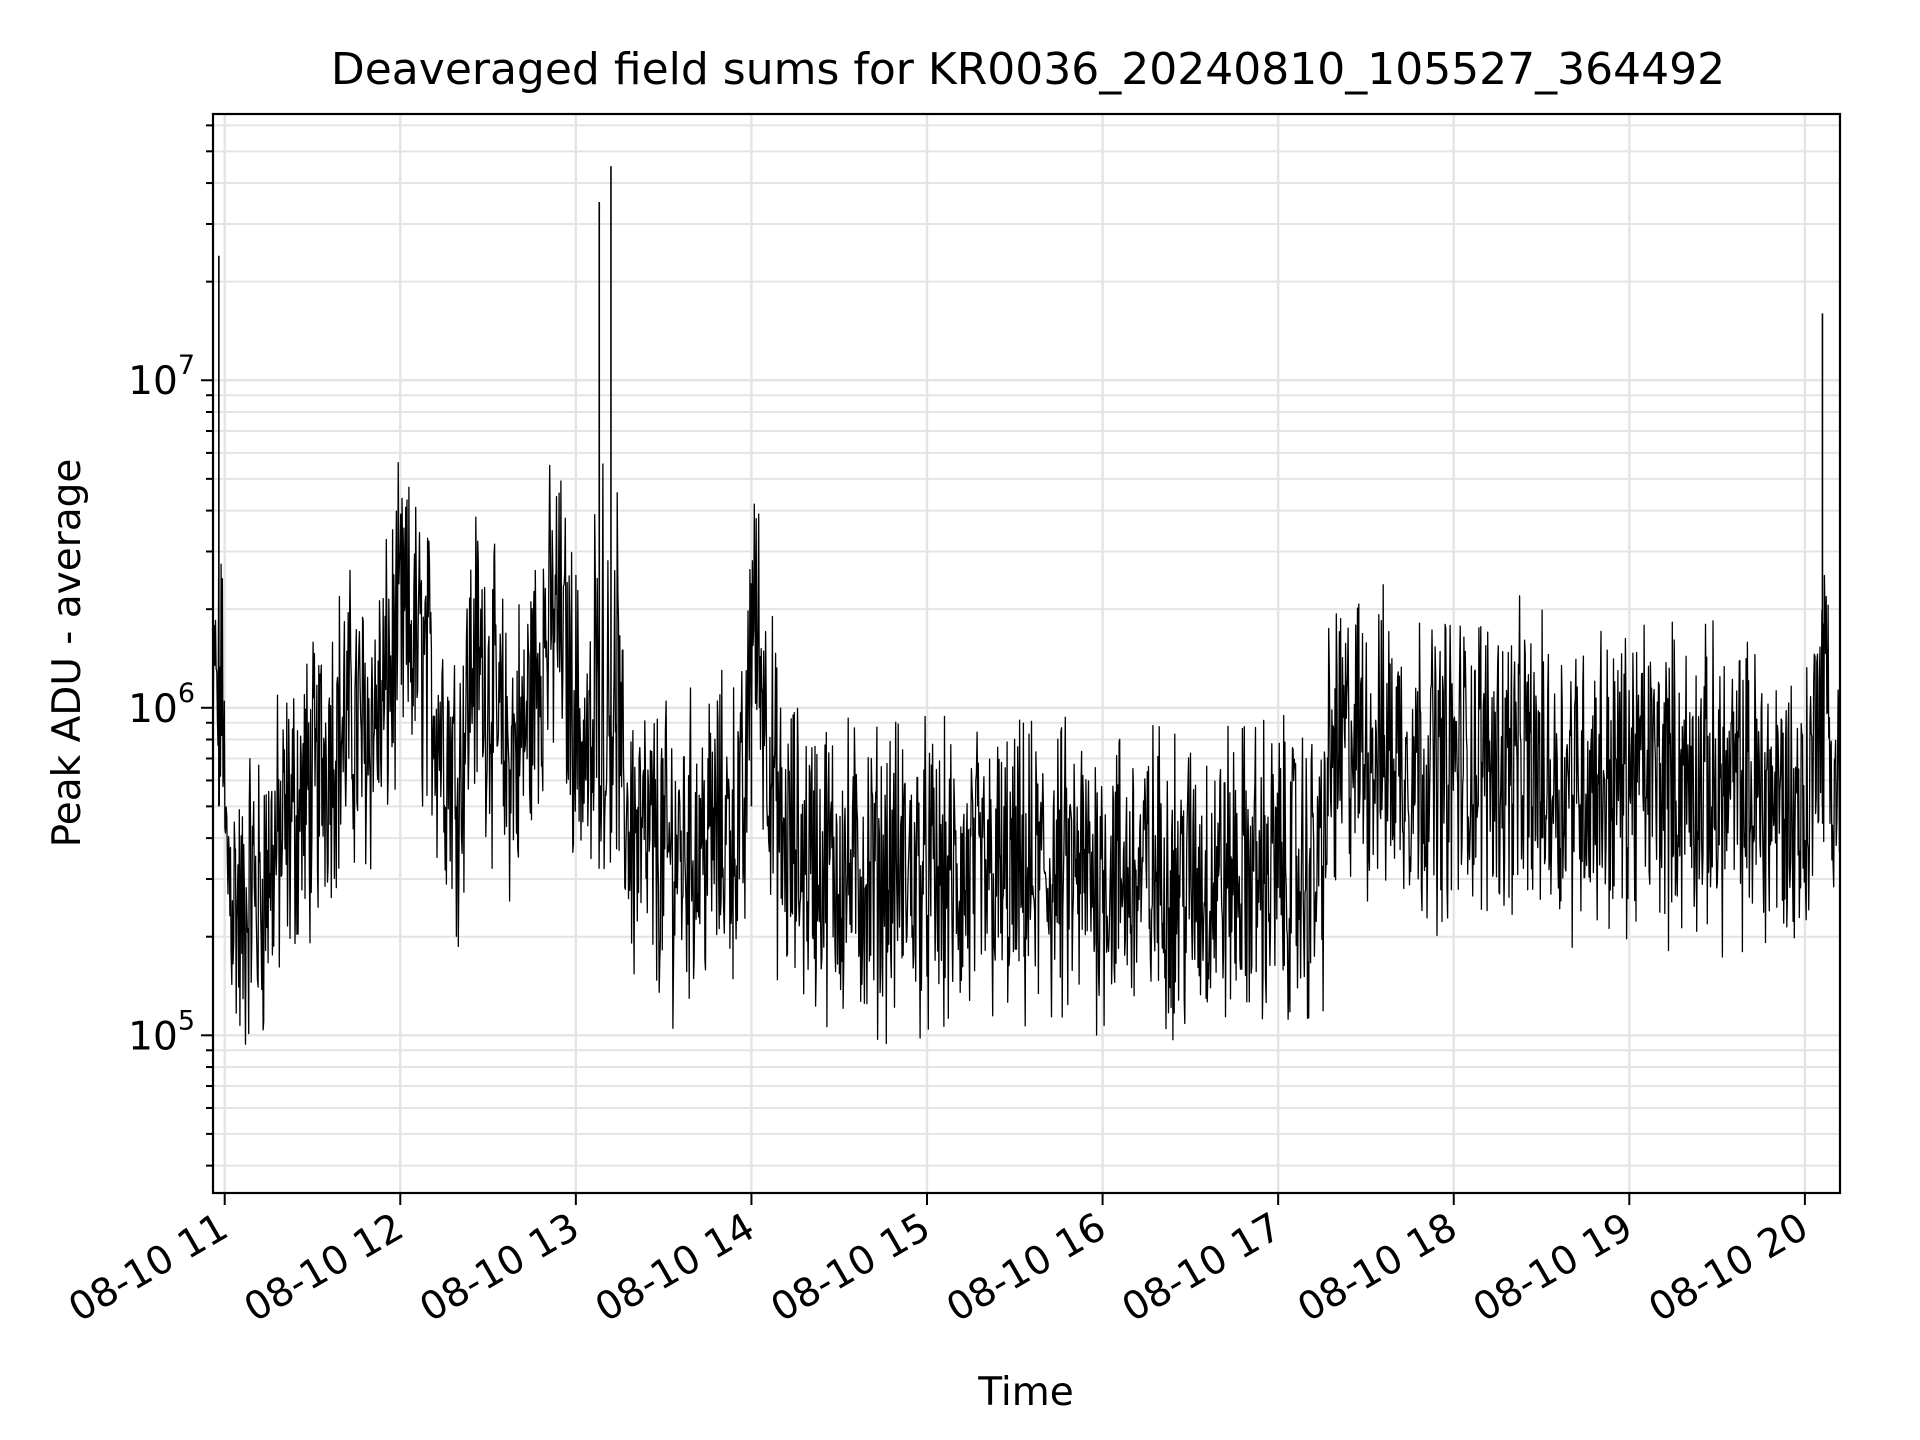 The height and width of the screenshot is (1440, 1920). What do you see at coordinates (1025, 1392) in the screenshot?
I see `x-axis-label: Time` at bounding box center [1025, 1392].